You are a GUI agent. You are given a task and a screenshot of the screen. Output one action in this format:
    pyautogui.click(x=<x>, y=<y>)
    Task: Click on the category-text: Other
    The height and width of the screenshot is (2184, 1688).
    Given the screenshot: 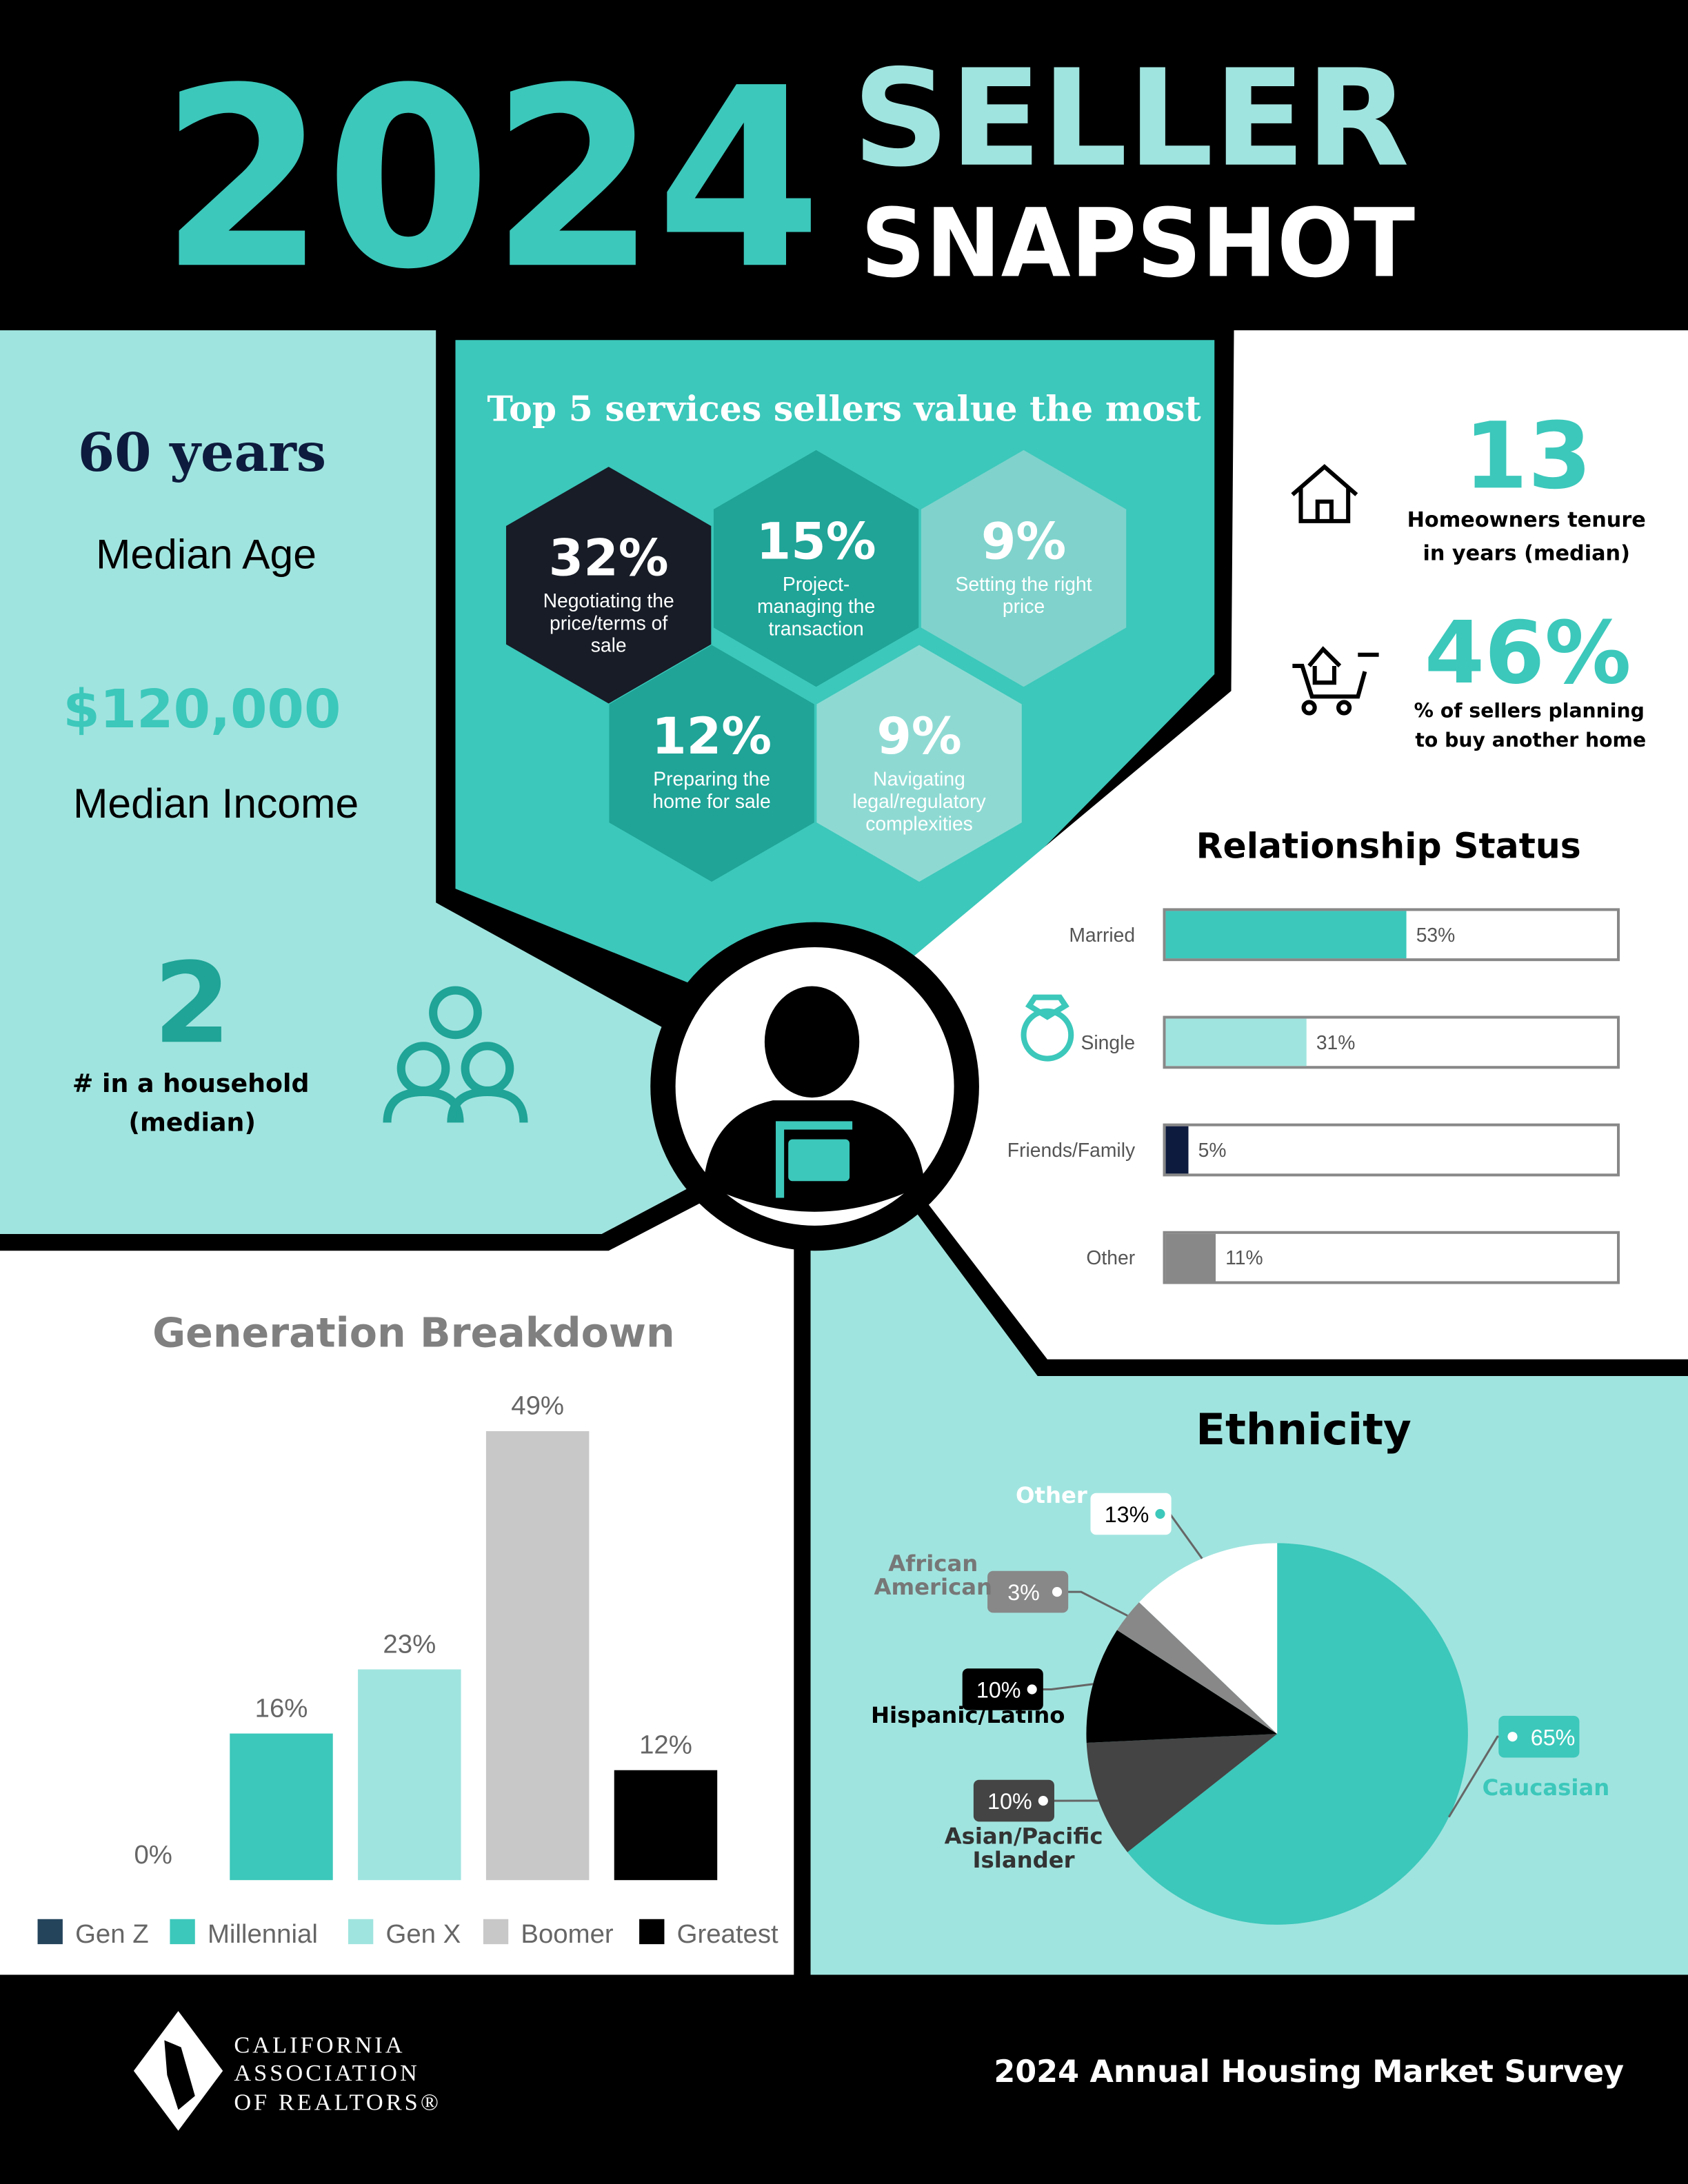 What is the action you would take?
    pyautogui.click(x=1051, y=1495)
    